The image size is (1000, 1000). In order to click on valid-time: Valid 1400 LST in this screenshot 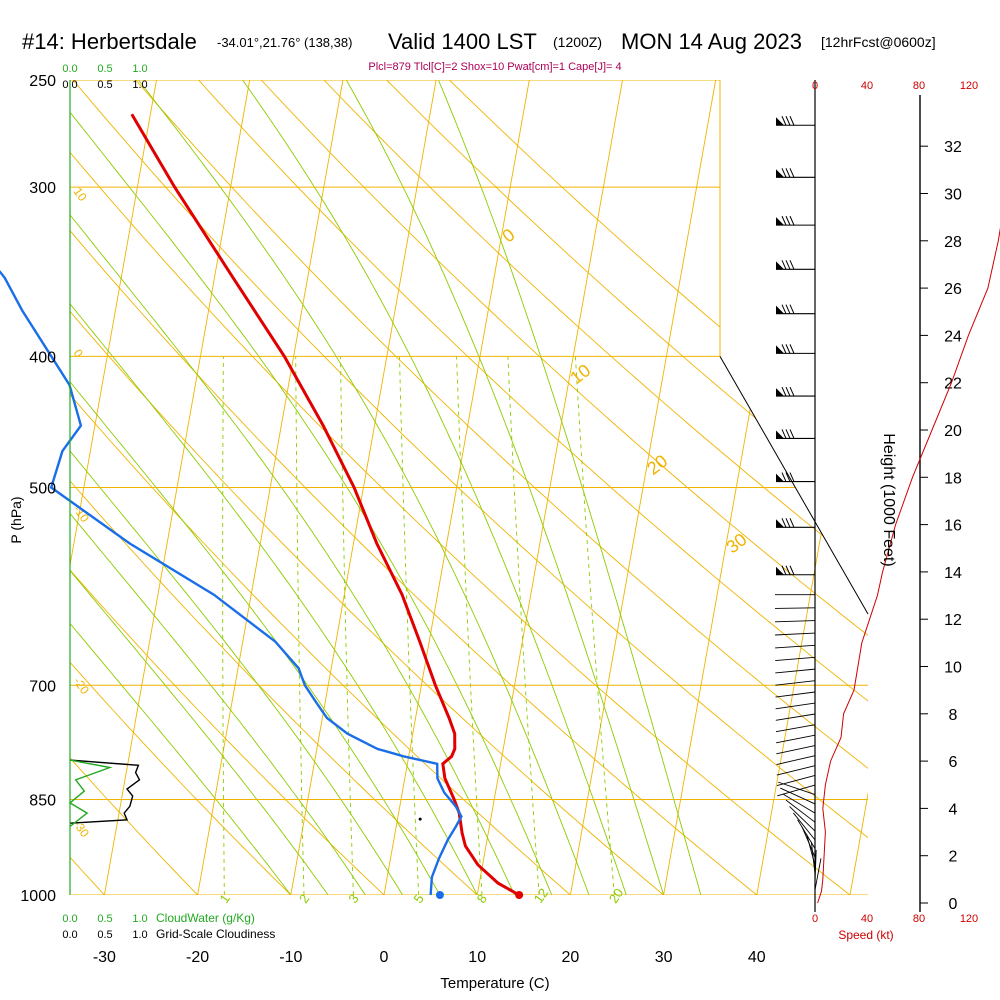, I will do `click(462, 41)`.